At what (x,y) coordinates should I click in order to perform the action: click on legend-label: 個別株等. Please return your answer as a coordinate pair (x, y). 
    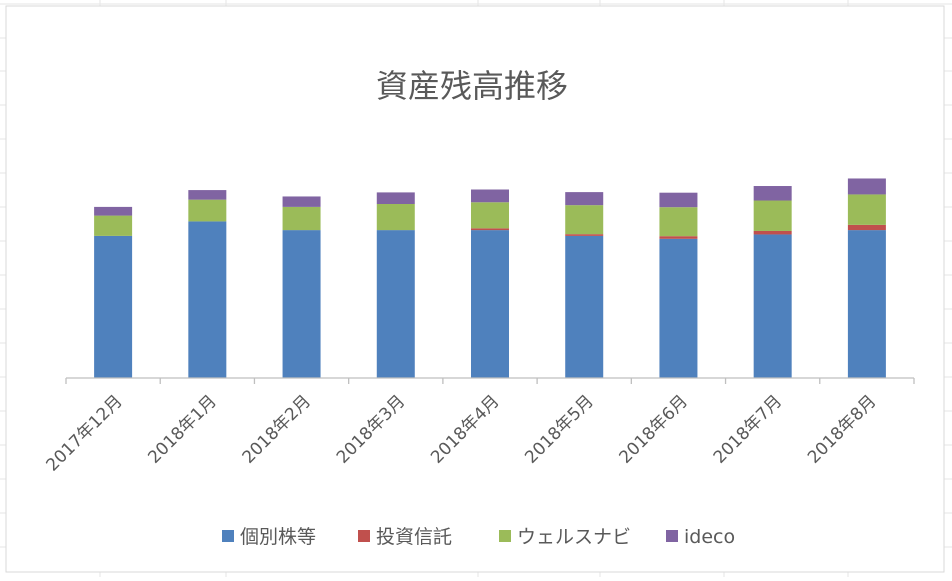
    Looking at the image, I should click on (278, 537).